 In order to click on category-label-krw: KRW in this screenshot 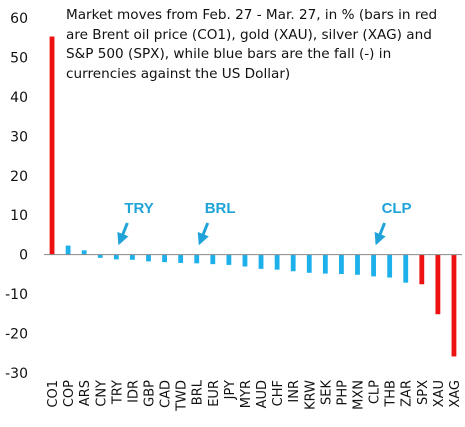, I will do `click(310, 395)`.